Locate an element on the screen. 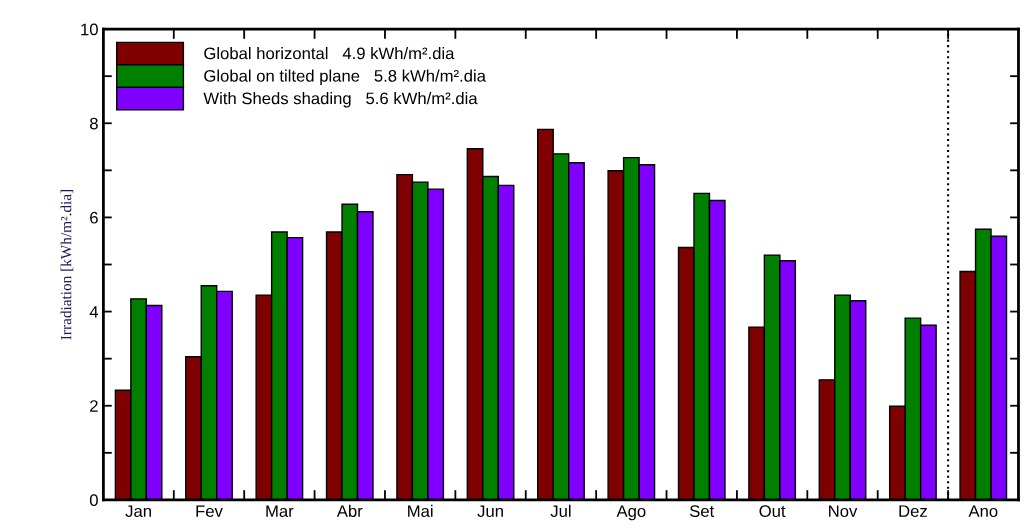 The image size is (1034, 529). y-tick-label: 4 is located at coordinates (94, 312).